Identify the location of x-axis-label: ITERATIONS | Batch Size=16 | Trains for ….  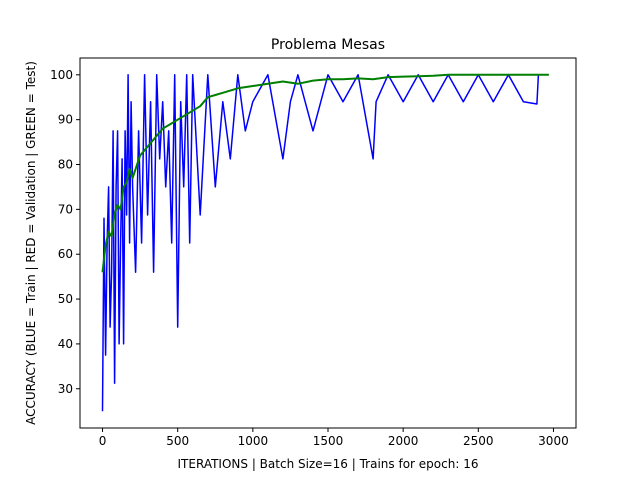
(328, 464).